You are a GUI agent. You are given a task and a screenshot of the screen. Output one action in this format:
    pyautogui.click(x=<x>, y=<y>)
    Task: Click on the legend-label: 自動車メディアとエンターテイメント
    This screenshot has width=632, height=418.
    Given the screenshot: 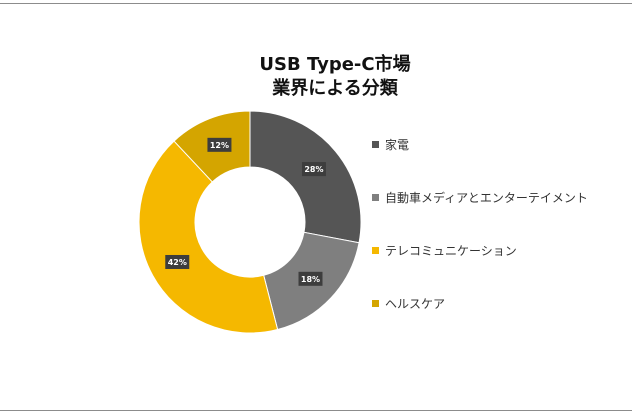 What is the action you would take?
    pyautogui.click(x=486, y=198)
    